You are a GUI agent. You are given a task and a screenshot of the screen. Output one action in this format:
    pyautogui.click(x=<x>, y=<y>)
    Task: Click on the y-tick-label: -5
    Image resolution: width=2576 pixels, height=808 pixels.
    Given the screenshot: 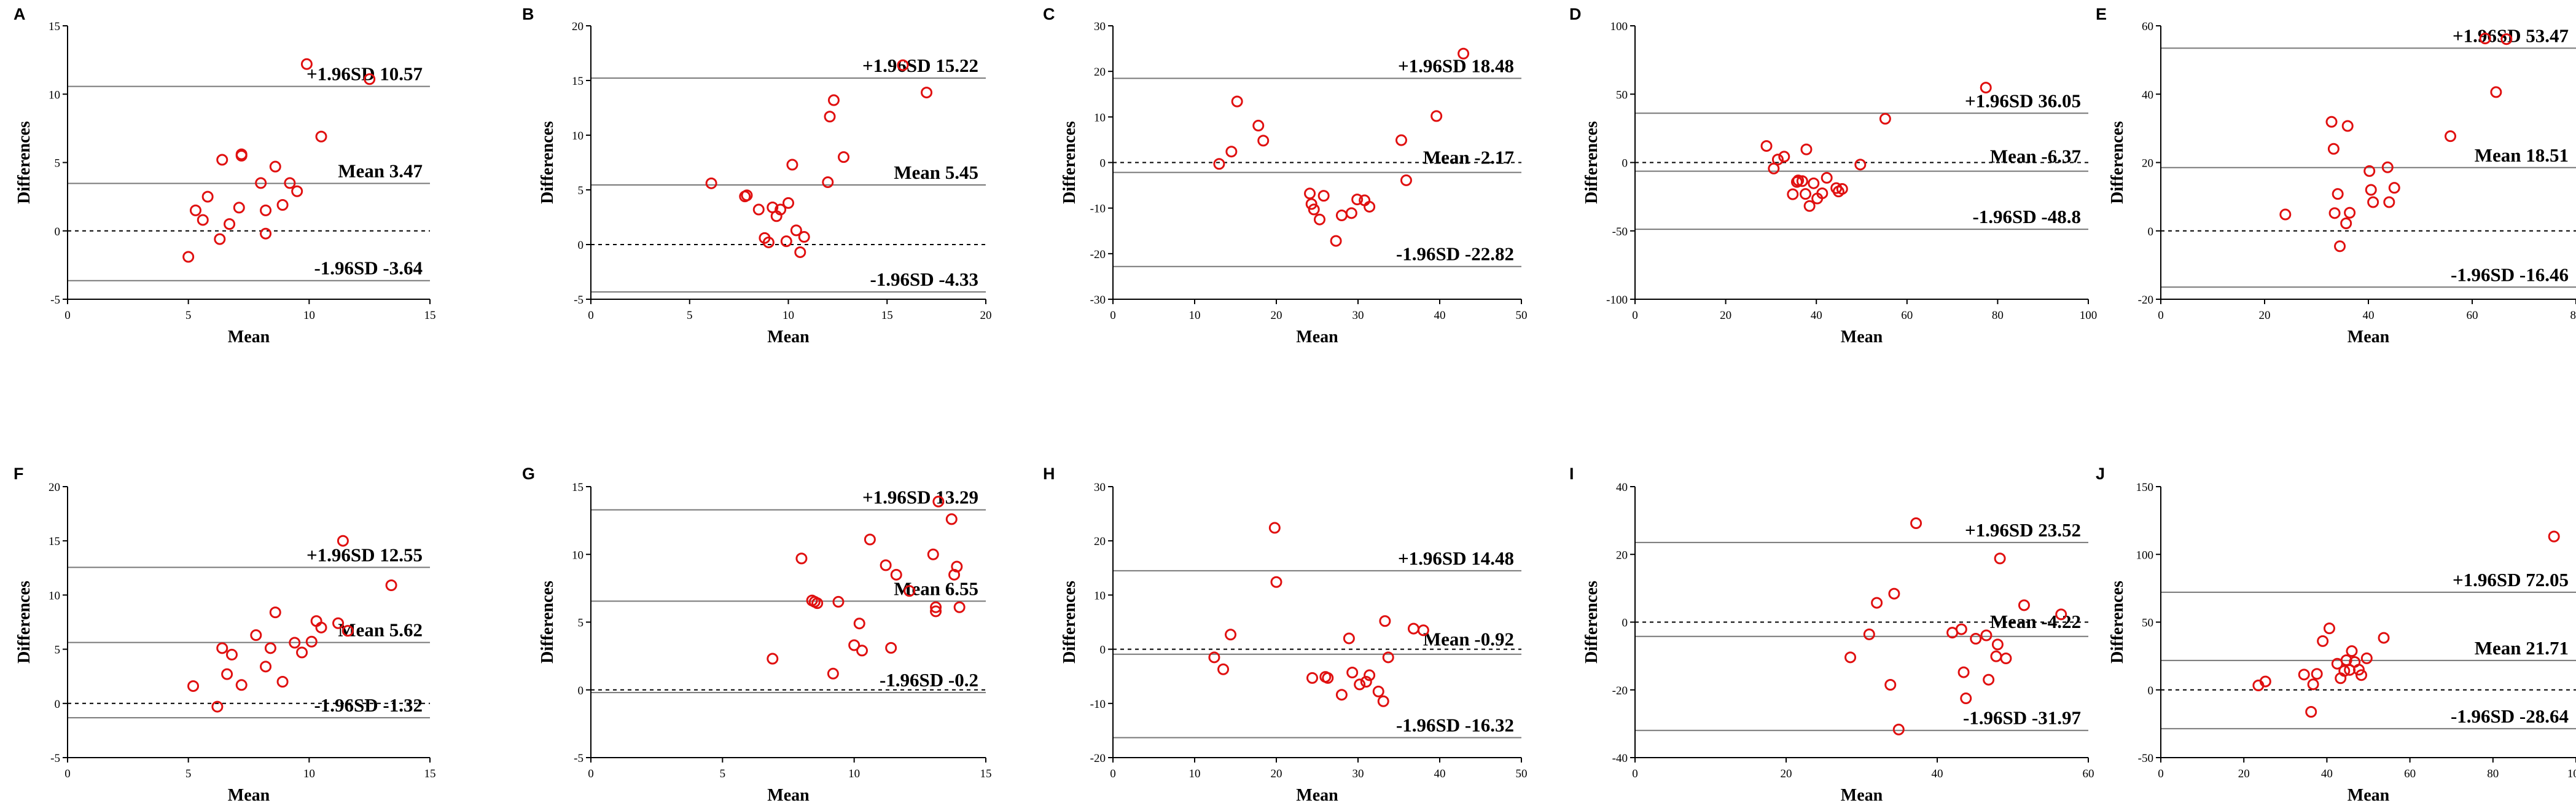 What is the action you would take?
    pyautogui.click(x=579, y=758)
    